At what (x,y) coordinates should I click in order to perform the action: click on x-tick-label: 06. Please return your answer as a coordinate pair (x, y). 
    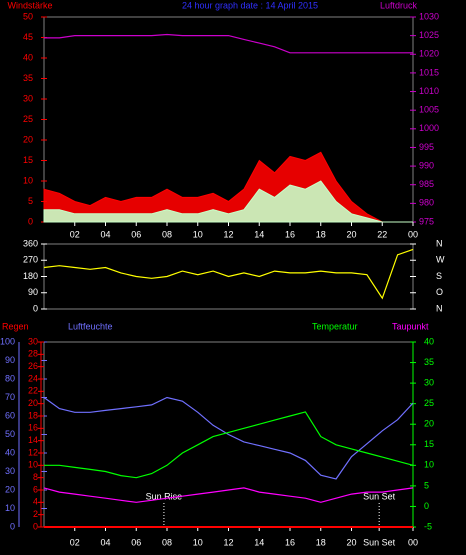
    Looking at the image, I should click on (136, 542).